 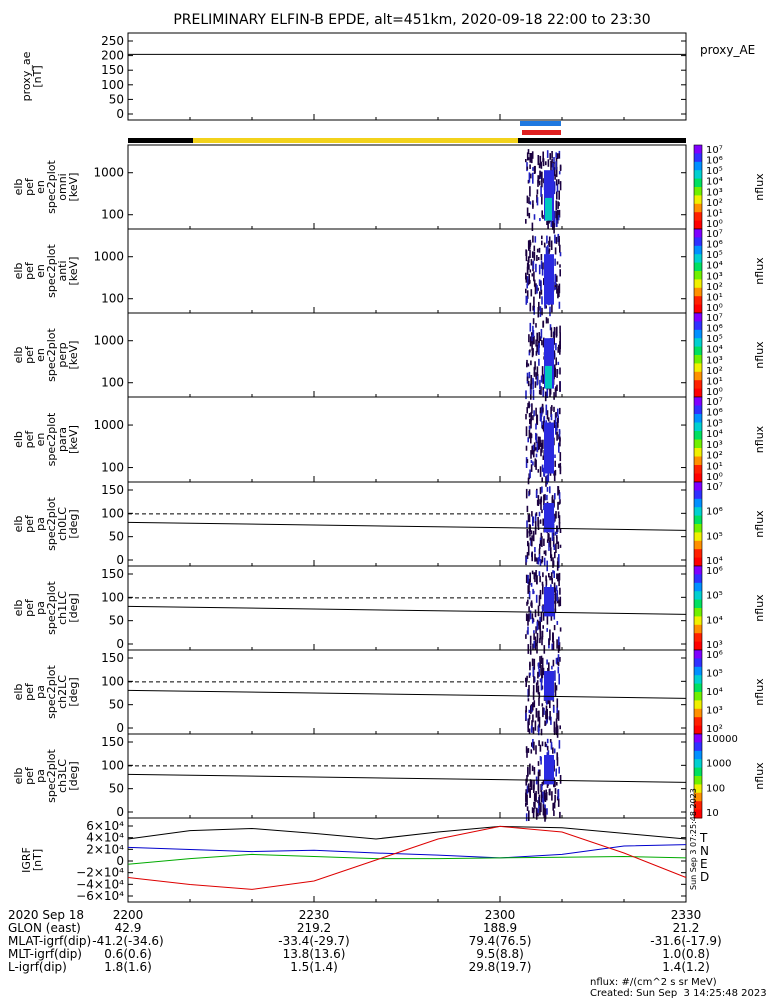 I want to click on glon-label: GLON (east), so click(x=44, y=928).